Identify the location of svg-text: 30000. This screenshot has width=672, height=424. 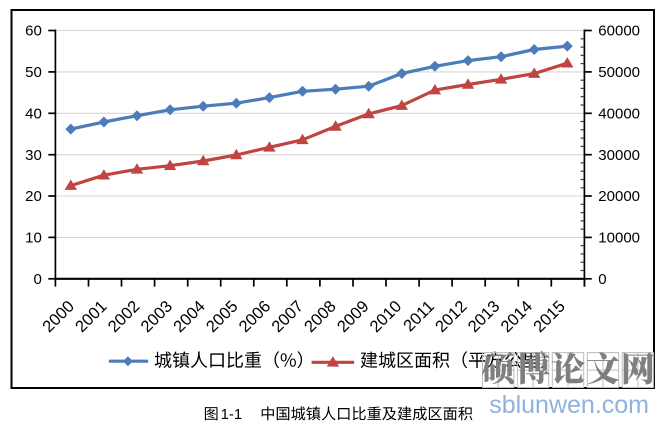
(619, 155).